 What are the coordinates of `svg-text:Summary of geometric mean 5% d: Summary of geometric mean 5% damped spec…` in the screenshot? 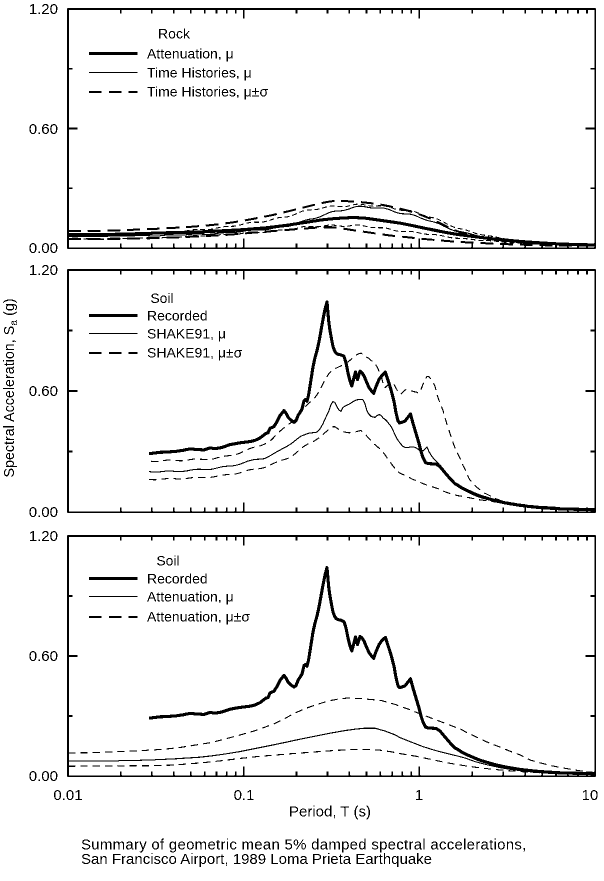 It's located at (304, 845).